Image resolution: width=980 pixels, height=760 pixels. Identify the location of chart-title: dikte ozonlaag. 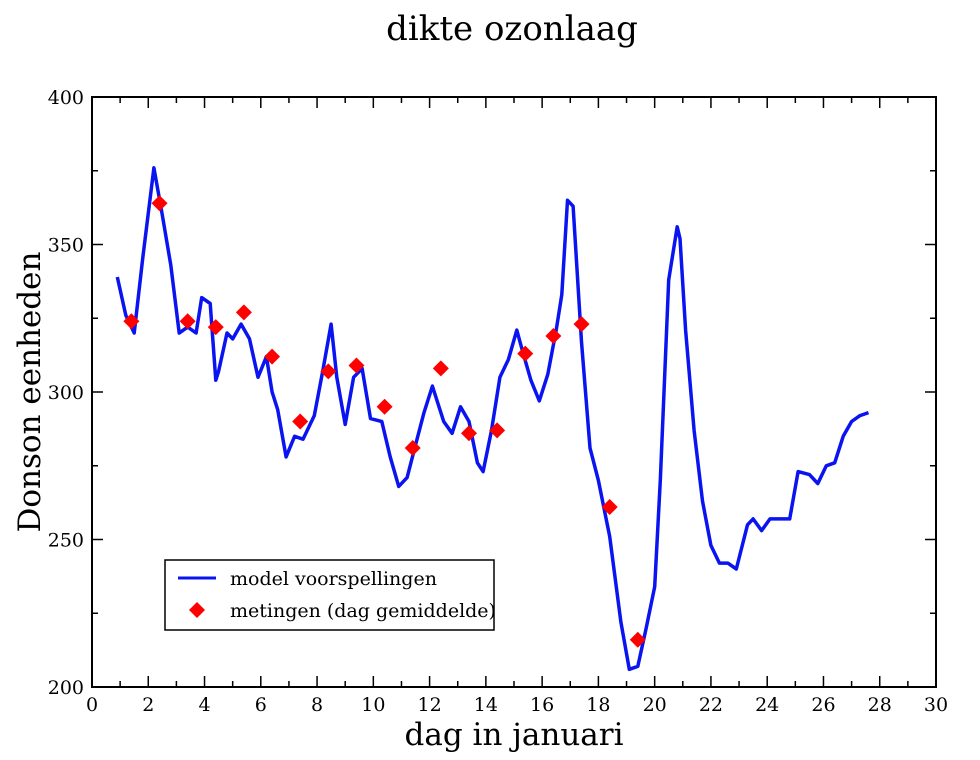
(512, 29).